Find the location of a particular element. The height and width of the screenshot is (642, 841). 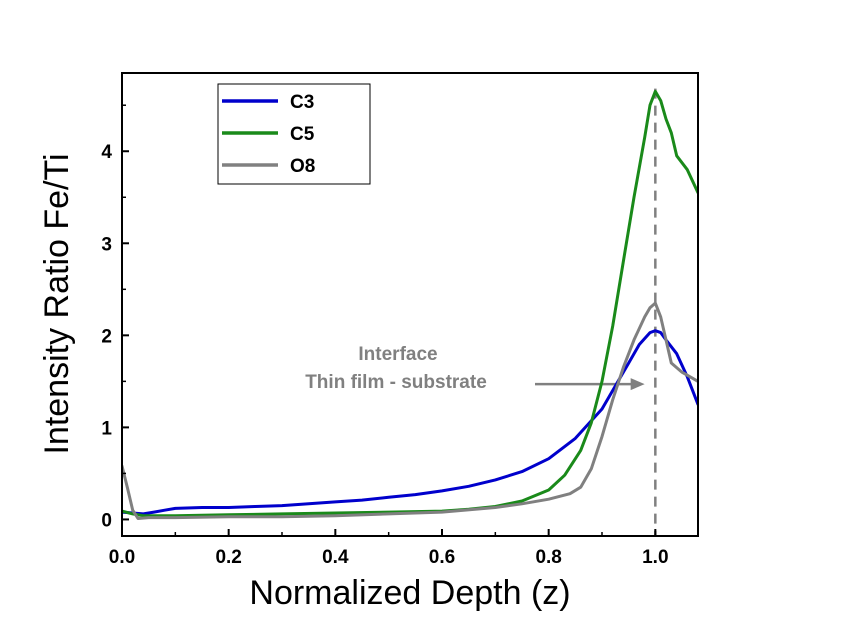

legend-label-o8: O8 is located at coordinates (302, 166).